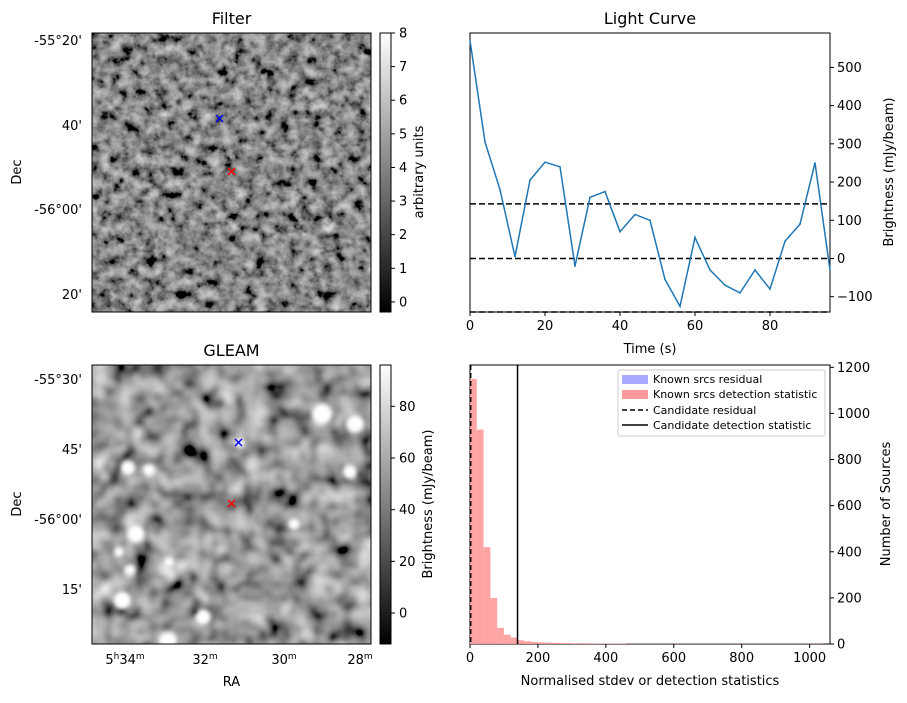 Image resolution: width=907 pixels, height=703 pixels. What do you see at coordinates (849, 221) in the screenshot?
I see `lightcurve-yticklabel-2: 100` at bounding box center [849, 221].